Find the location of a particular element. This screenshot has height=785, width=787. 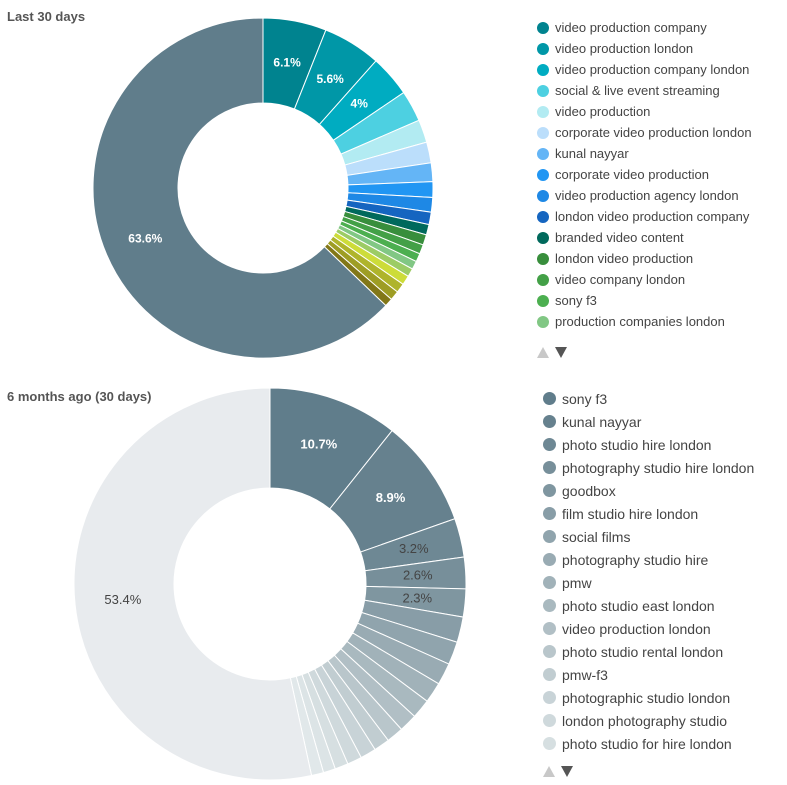

legend-item: corporate video production london is located at coordinates (644, 132).